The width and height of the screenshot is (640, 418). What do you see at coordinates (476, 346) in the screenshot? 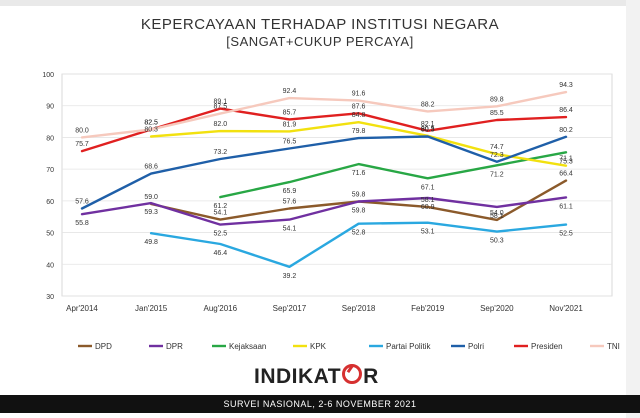
I see `legend-label: Polri` at bounding box center [476, 346].